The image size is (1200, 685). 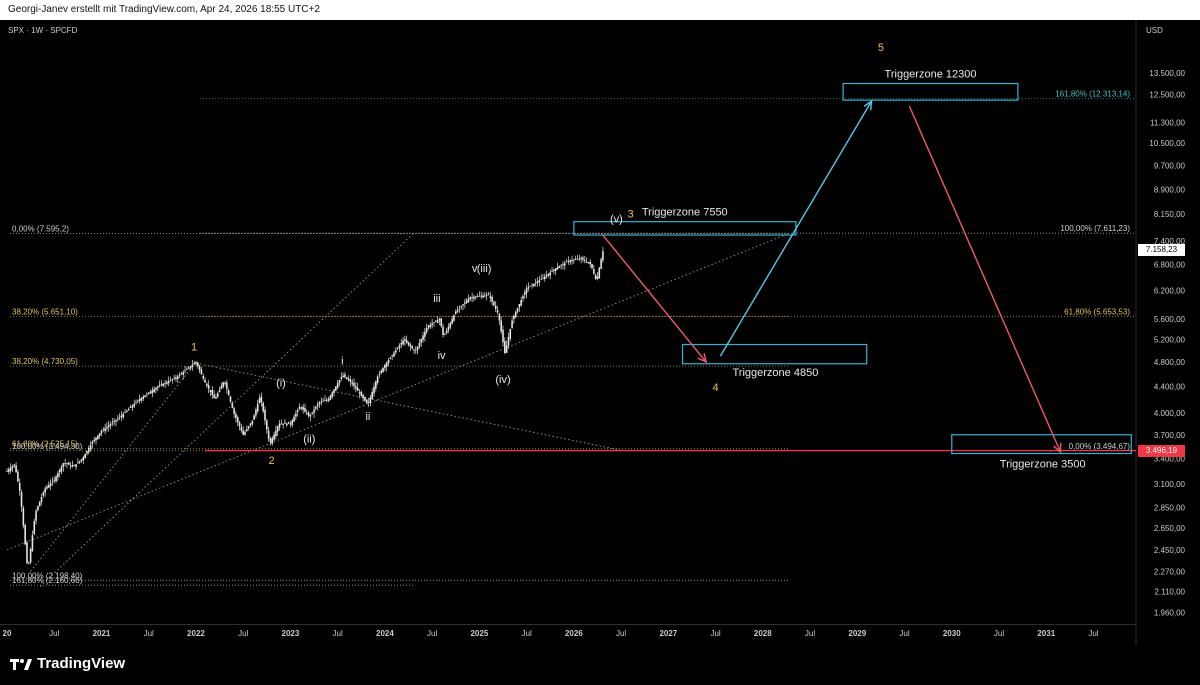 I want to click on y-tick-label: 2.850,00, so click(x=1170, y=508).